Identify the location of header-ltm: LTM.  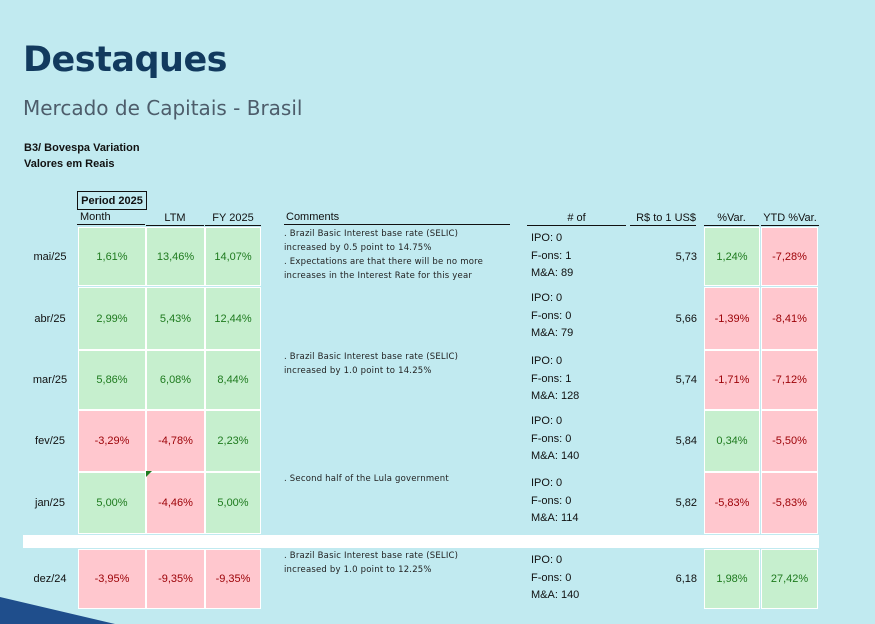
(175, 218).